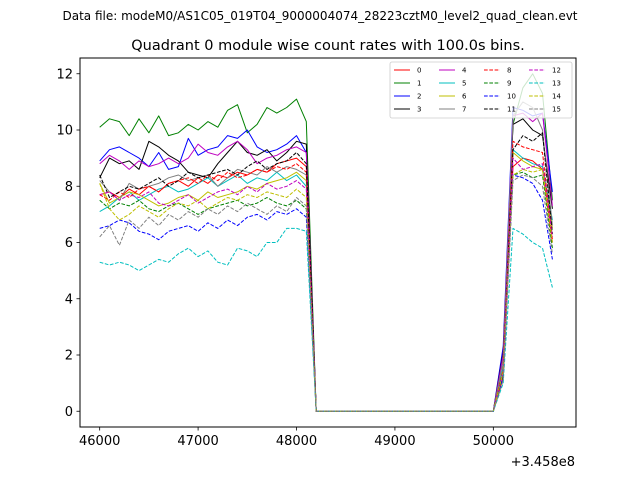 This screenshot has height=484, width=640. What do you see at coordinates (64, 131) in the screenshot?
I see `y-tick-label: 10` at bounding box center [64, 131].